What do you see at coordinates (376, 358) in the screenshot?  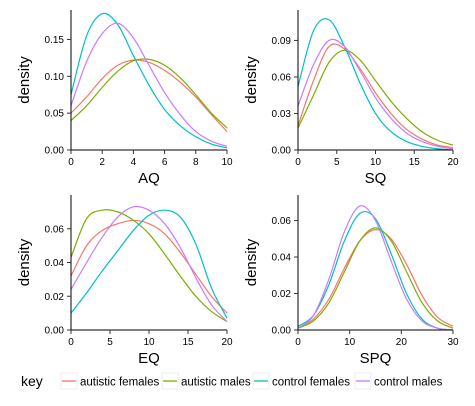 I see `x-axis-title: SPQ` at bounding box center [376, 358].